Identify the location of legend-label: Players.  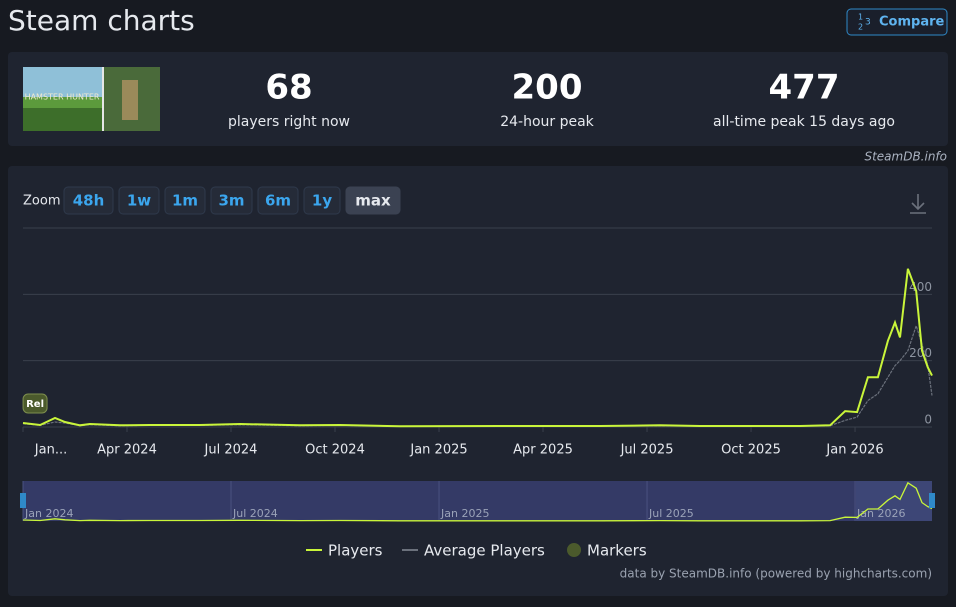
(355, 551).